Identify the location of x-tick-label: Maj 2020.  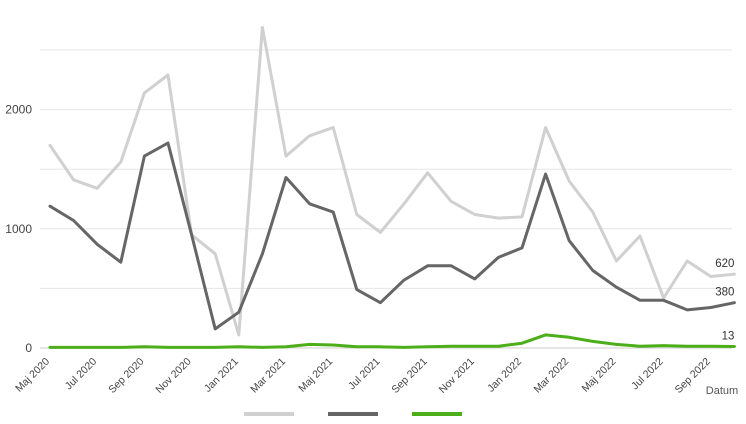
(32, 375).